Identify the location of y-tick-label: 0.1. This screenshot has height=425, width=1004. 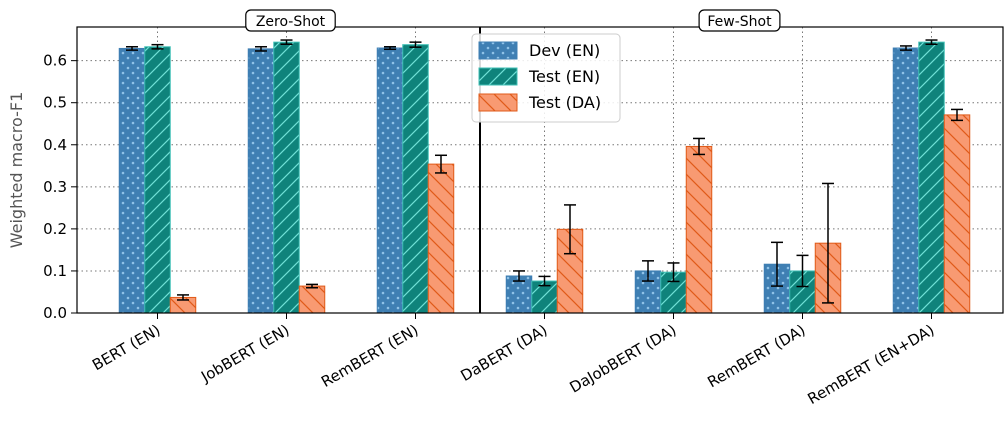
(55, 271).